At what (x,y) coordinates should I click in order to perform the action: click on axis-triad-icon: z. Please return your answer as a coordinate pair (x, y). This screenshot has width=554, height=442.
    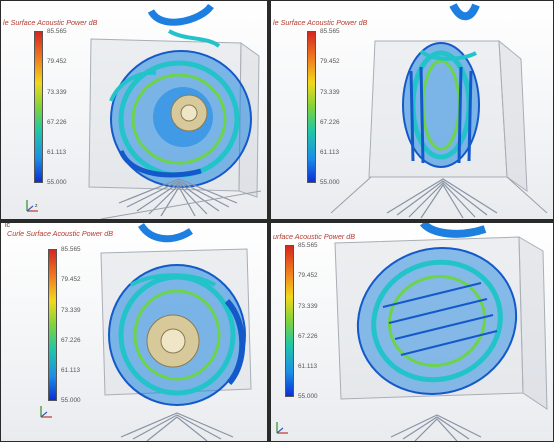
    Looking at the image, I should click on (32, 206).